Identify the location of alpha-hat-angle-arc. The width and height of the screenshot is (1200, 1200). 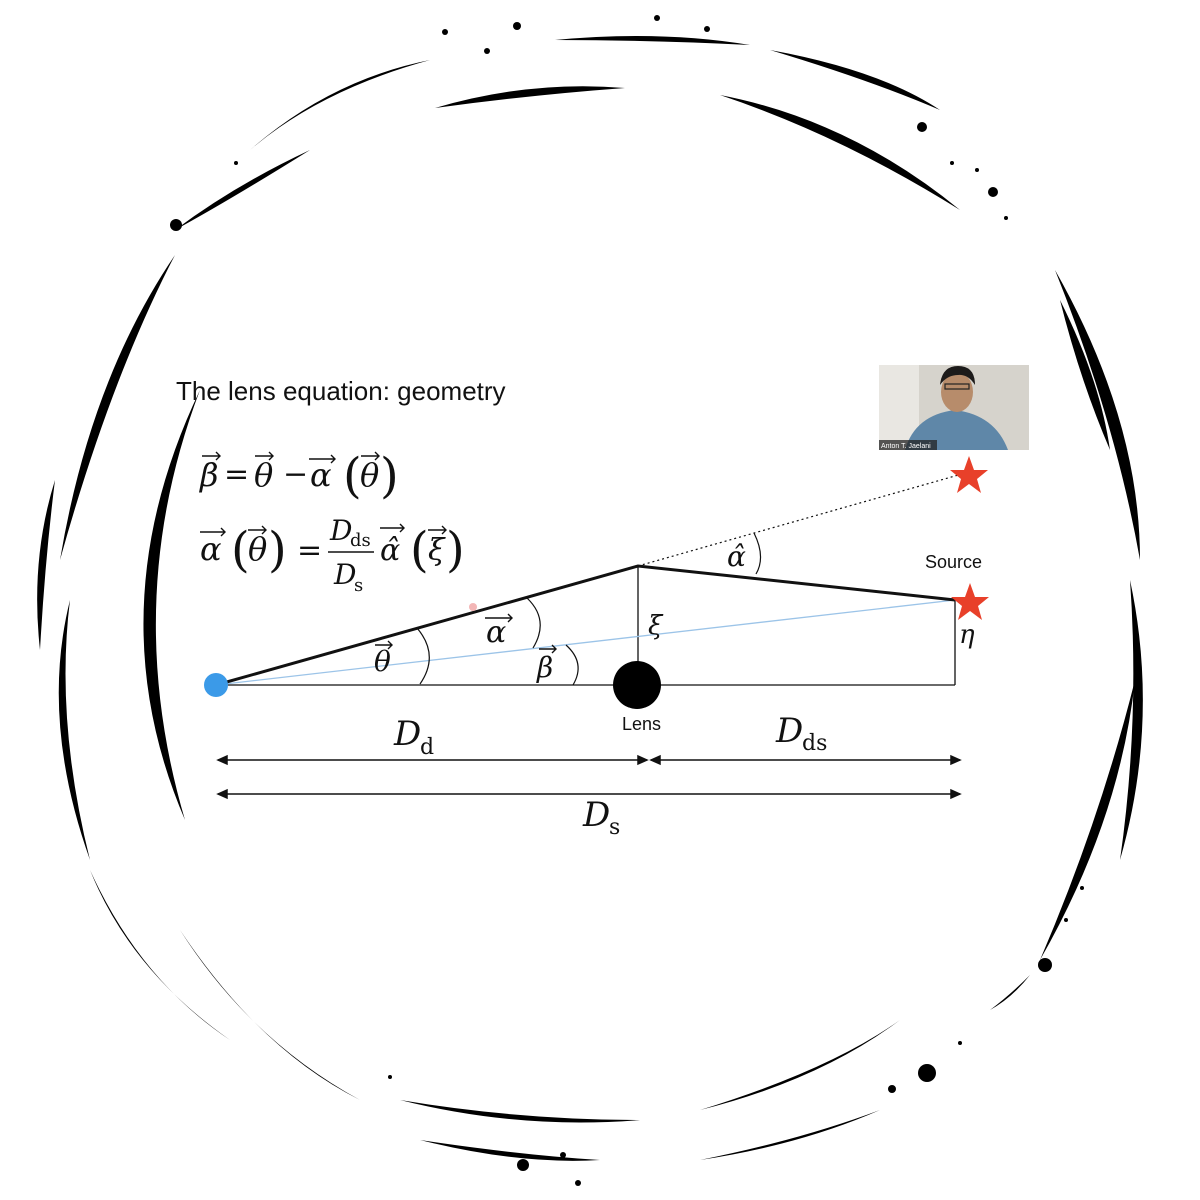
(757, 553).